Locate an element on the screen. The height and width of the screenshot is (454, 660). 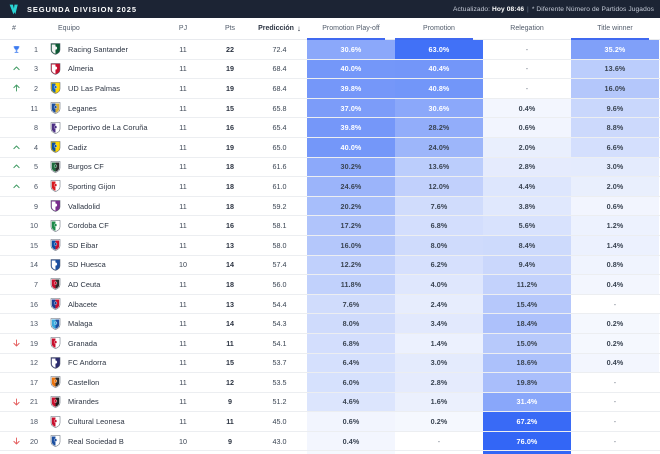
cell-promotion: 28.2% is located at coordinates (439, 127).